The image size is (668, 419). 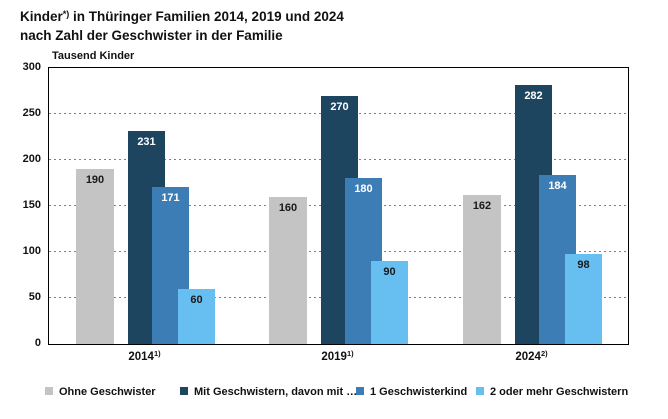 What do you see at coordinates (31, 159) in the screenshot?
I see `y-tick-200: 200` at bounding box center [31, 159].